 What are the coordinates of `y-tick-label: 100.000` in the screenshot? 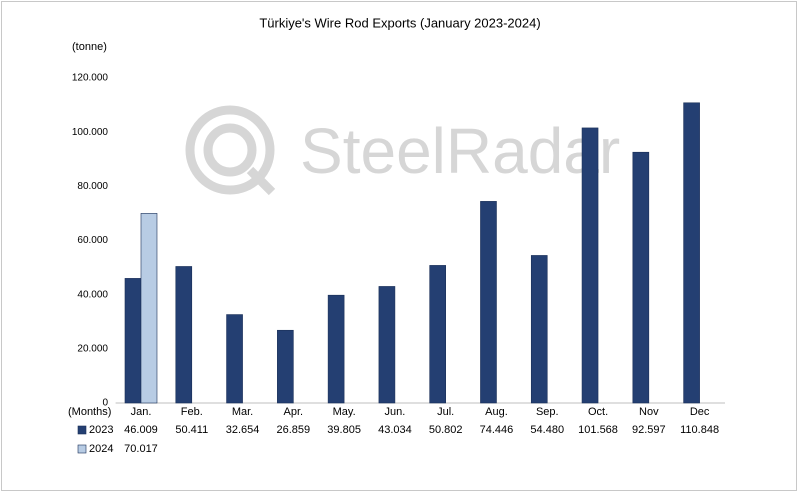 It's located at (90, 132).